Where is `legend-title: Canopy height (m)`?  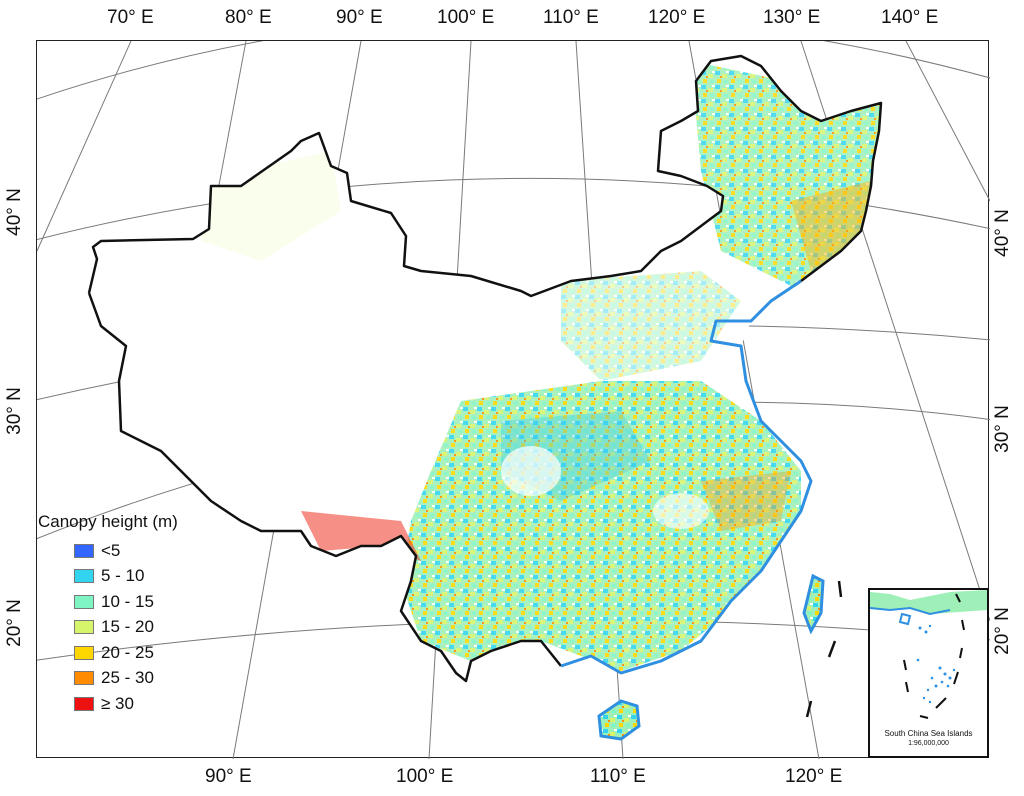
legend-title: Canopy height (m) is located at coordinates (108, 521).